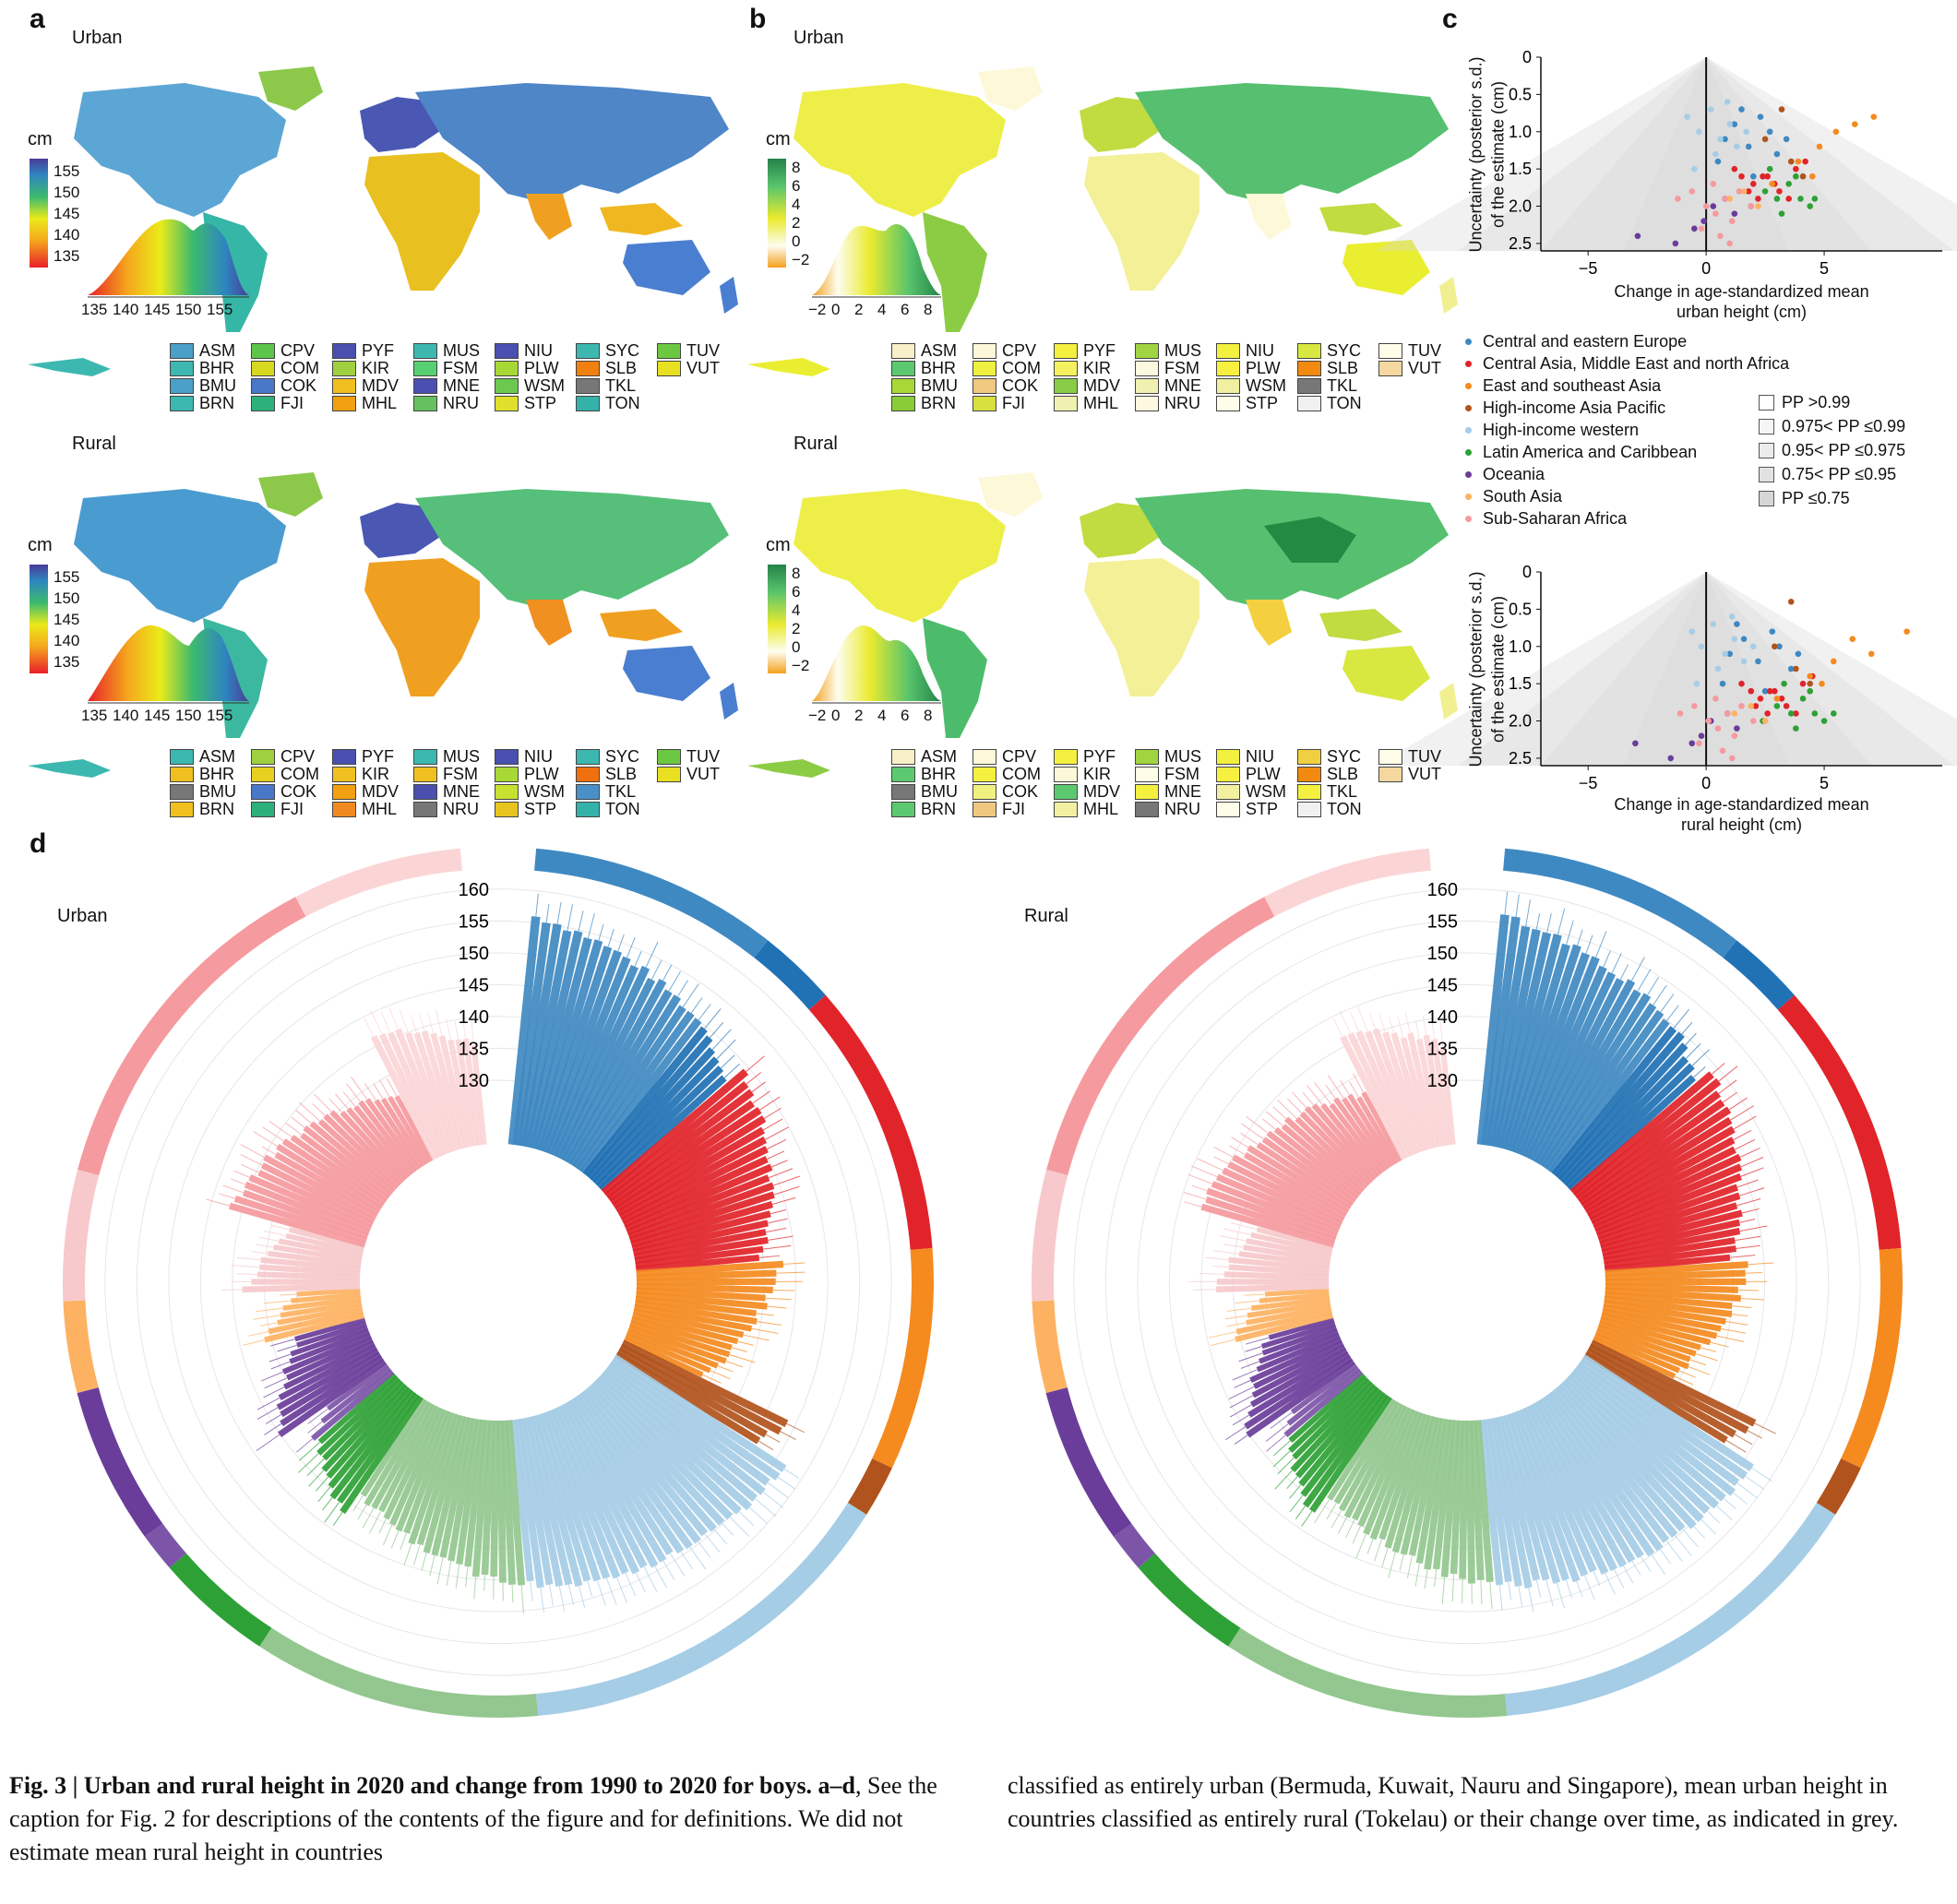 The height and width of the screenshot is (1904, 1957). I want to click on small-country-legend-item: COK, so click(283, 386).